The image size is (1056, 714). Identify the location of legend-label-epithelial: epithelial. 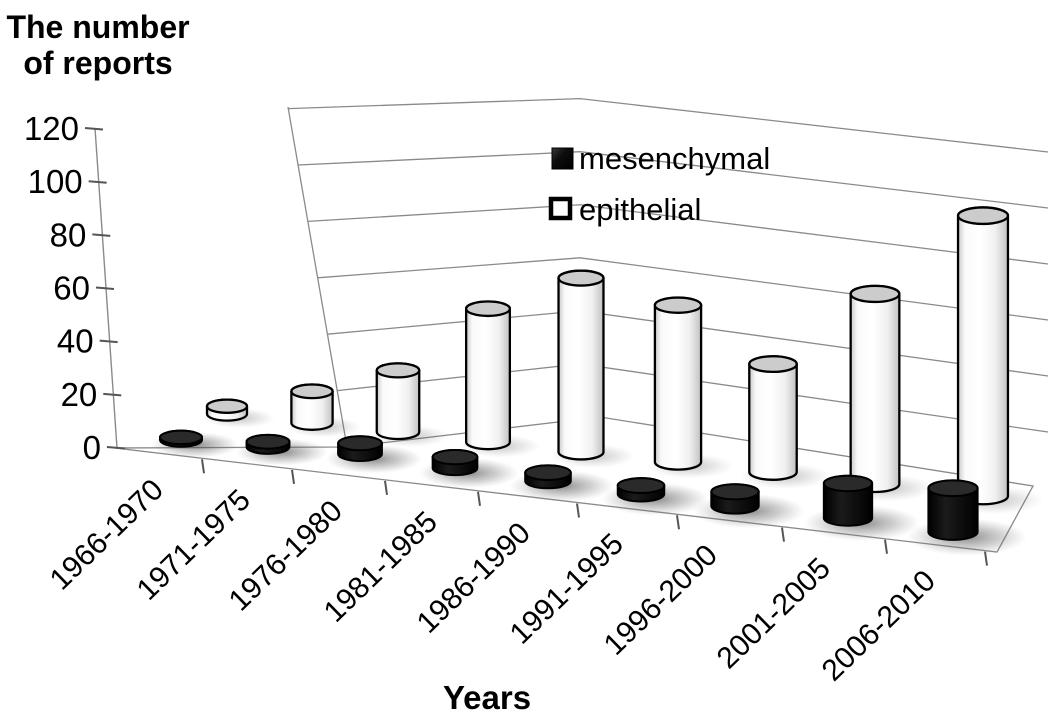
(640, 209).